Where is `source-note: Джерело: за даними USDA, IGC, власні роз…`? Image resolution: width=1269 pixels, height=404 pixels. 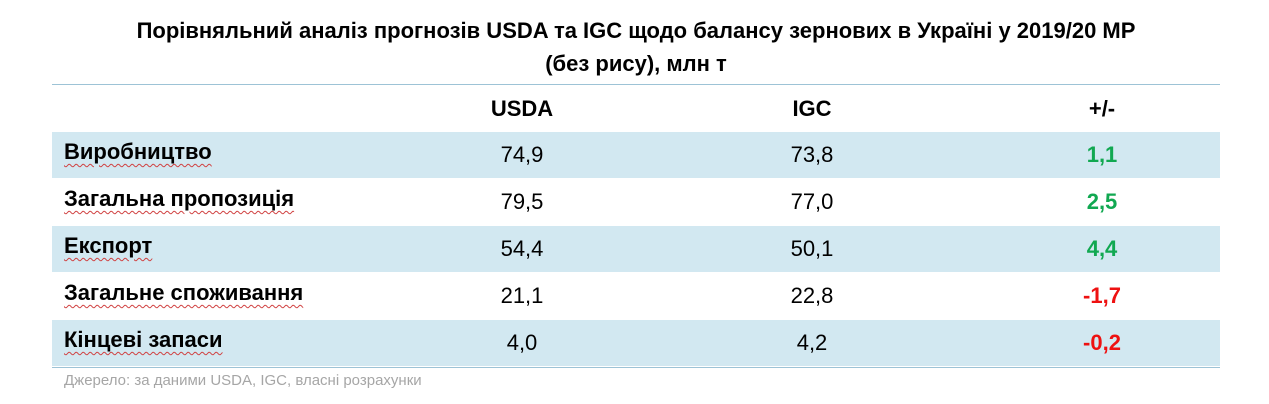
source-note: Джерело: за даними USDA, IGC, власні роз… is located at coordinates (243, 380).